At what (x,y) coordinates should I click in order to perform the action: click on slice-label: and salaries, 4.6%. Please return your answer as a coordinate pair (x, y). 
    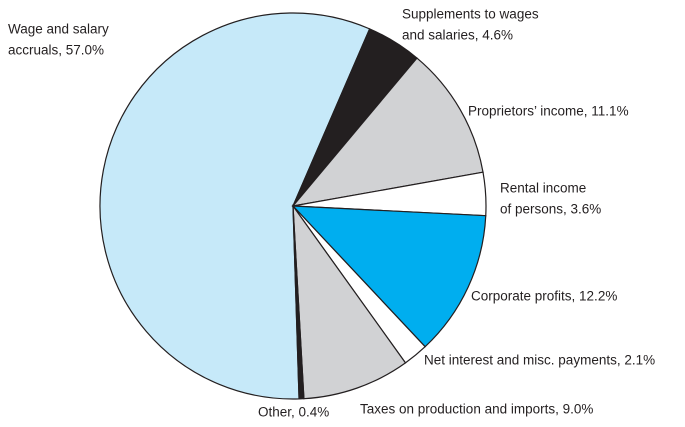
    Looking at the image, I should click on (457, 35).